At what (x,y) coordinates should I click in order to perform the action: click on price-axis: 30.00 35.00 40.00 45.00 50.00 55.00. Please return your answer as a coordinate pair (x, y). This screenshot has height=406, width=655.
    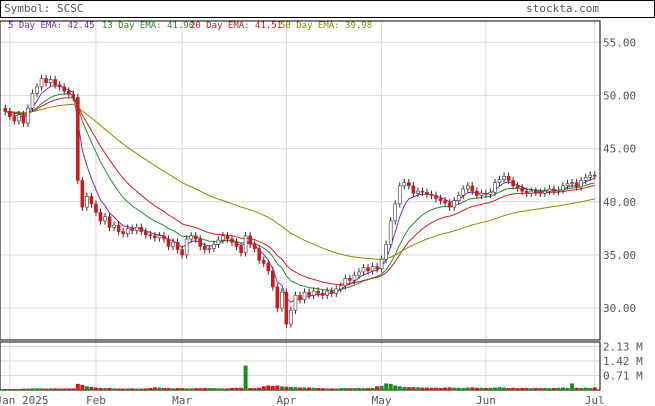
    Looking at the image, I should click on (619, 175).